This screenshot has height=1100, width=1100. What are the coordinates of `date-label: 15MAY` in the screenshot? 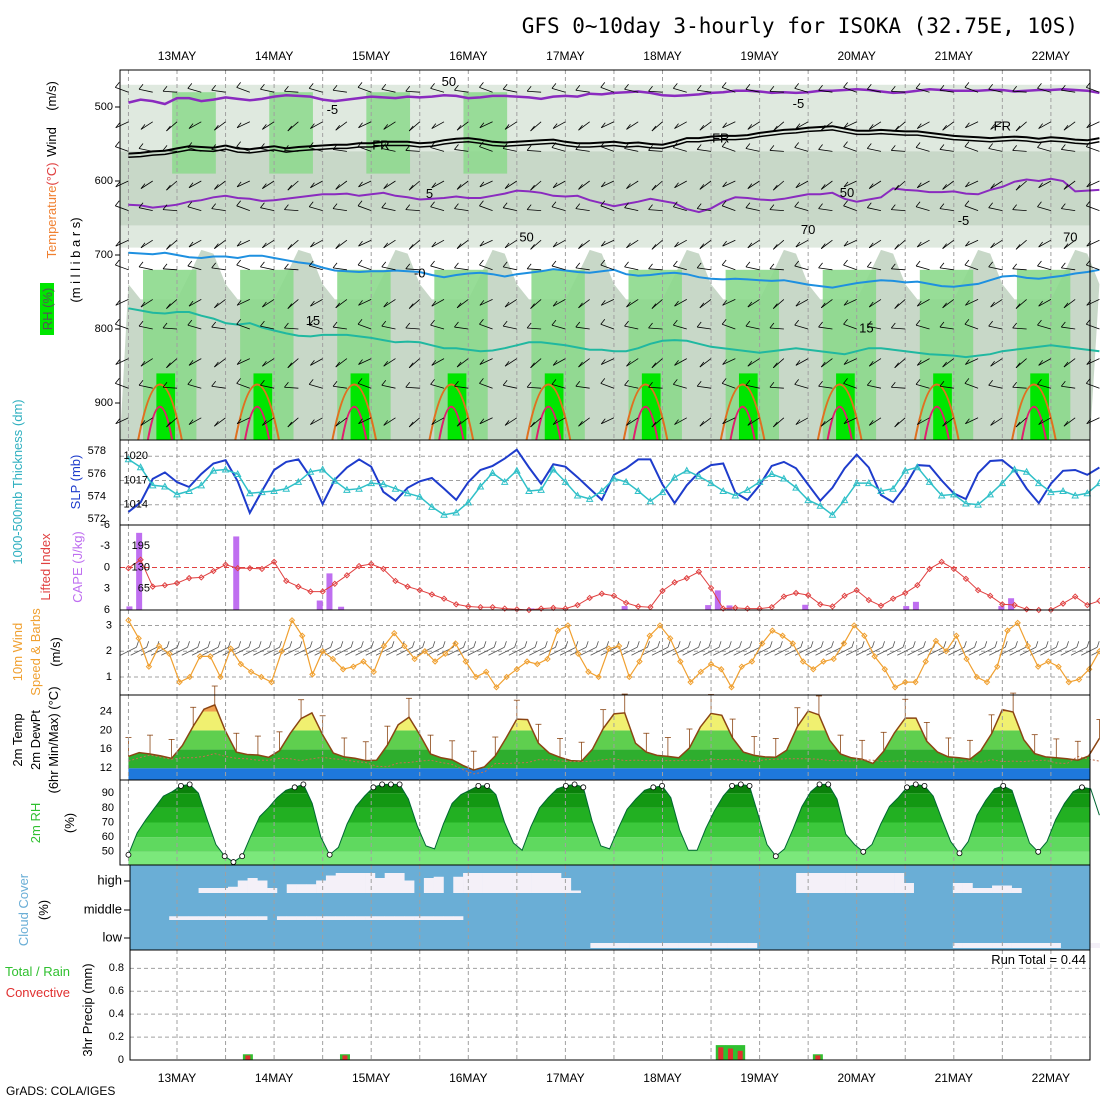 It's located at (371, 56).